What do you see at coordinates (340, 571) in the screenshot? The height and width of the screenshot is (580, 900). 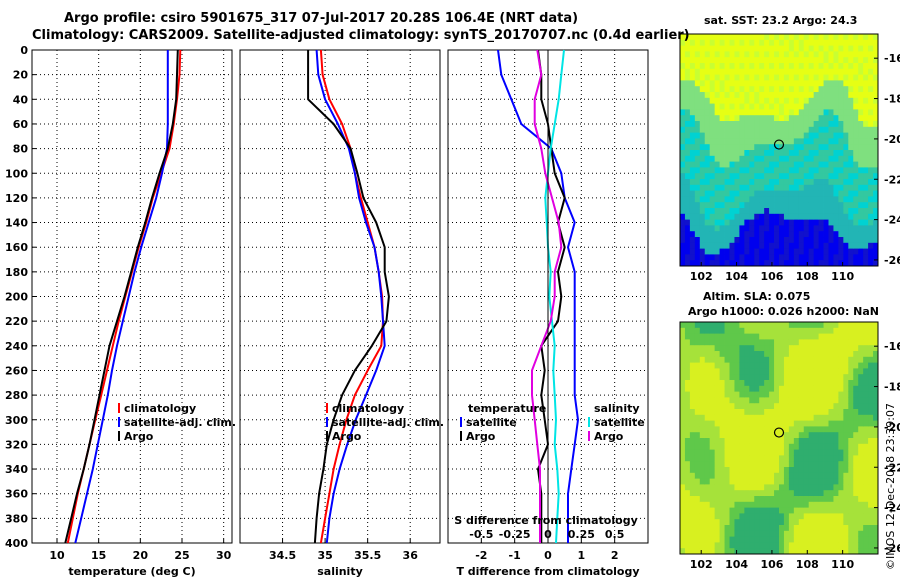 I see `salinity-xlabel: salinity` at bounding box center [340, 571].